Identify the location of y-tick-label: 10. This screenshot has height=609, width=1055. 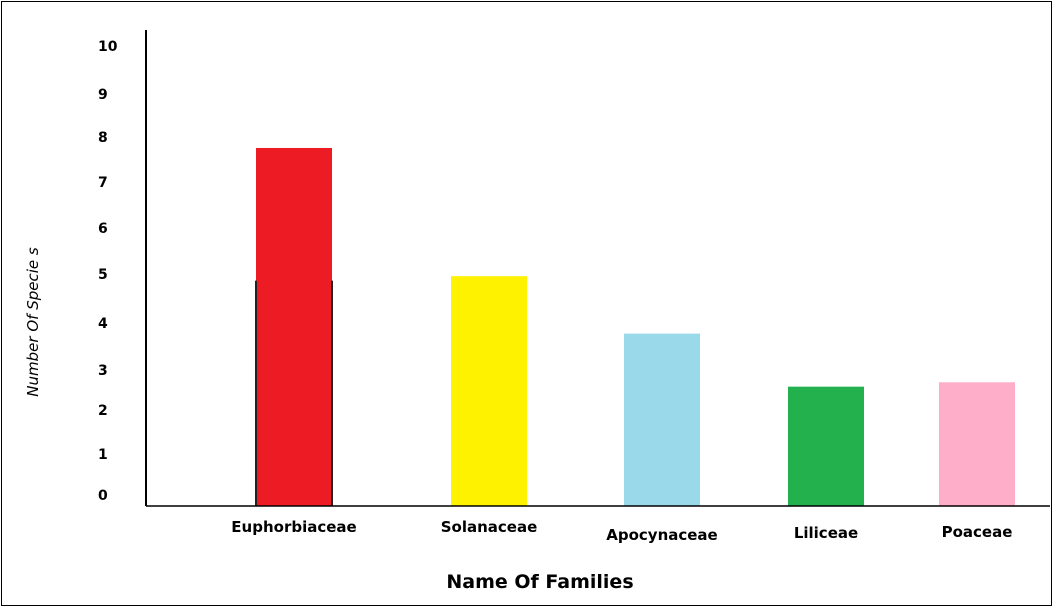
(108, 47).